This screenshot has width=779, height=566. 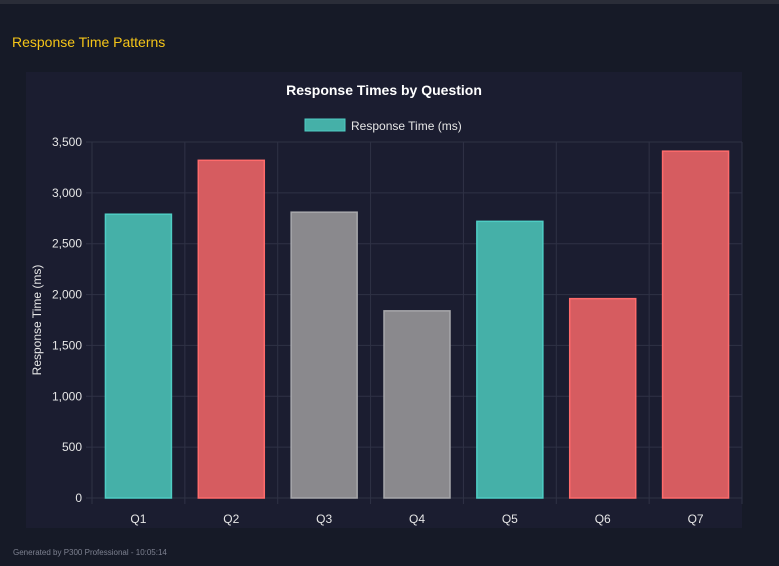 What do you see at coordinates (89, 42) in the screenshot?
I see `section-title: Response Time Patterns` at bounding box center [89, 42].